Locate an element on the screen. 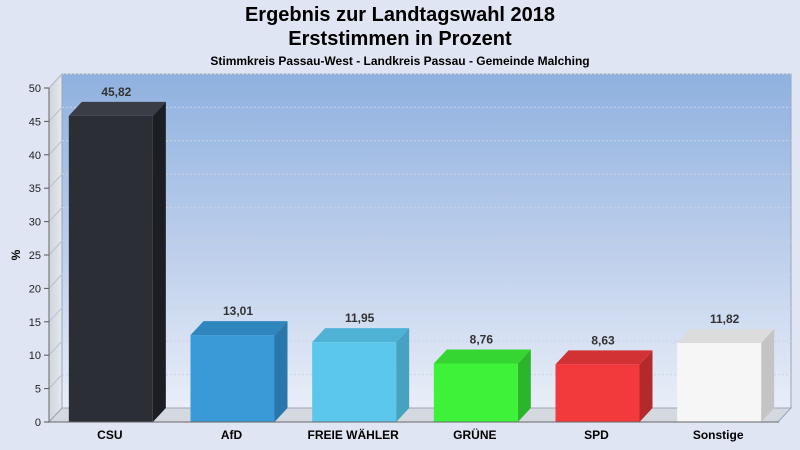  bar-value-label: 11,82 is located at coordinates (725, 319).